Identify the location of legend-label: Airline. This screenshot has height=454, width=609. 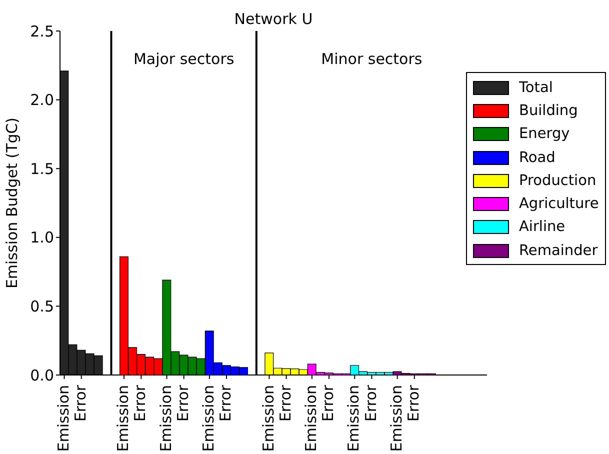
(542, 227).